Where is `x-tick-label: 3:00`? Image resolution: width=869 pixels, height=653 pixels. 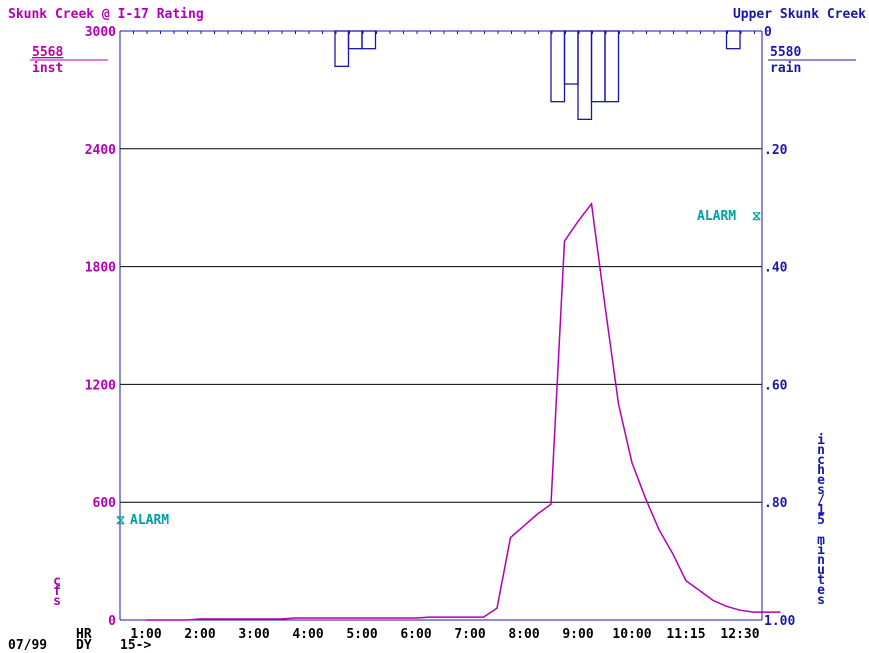
x-tick-label: 3:00 is located at coordinates (253, 634).